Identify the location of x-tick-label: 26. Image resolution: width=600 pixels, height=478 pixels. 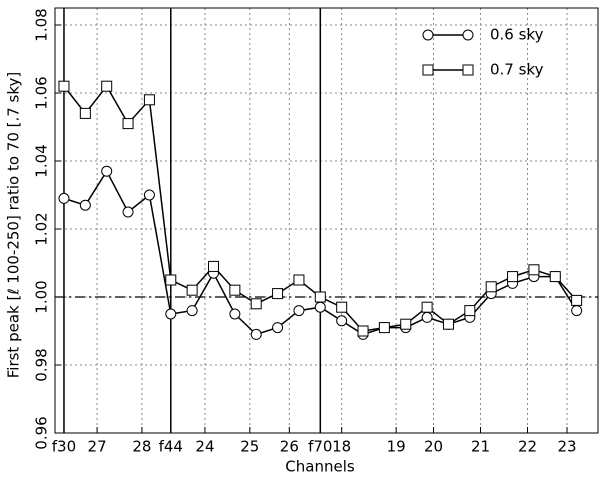
(289, 447).